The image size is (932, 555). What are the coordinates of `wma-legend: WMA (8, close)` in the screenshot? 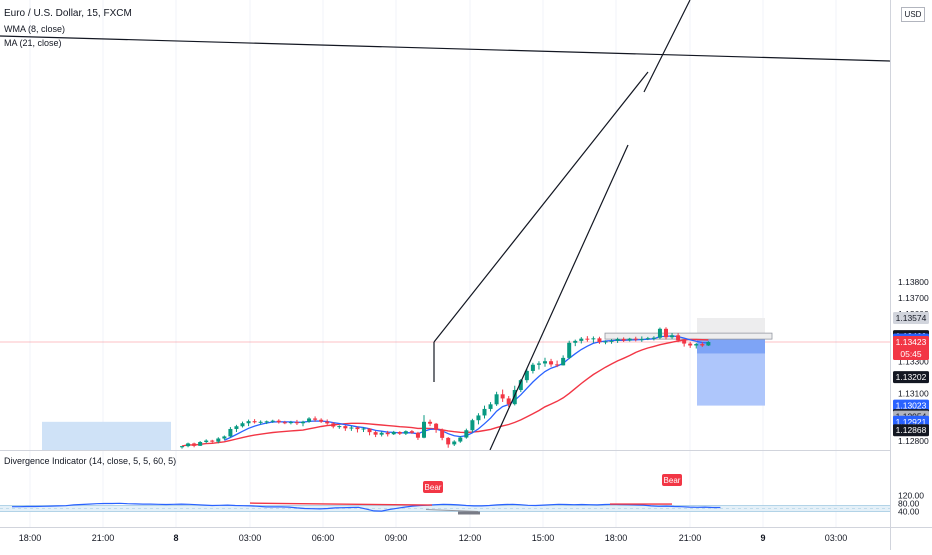 It's located at (35, 29).